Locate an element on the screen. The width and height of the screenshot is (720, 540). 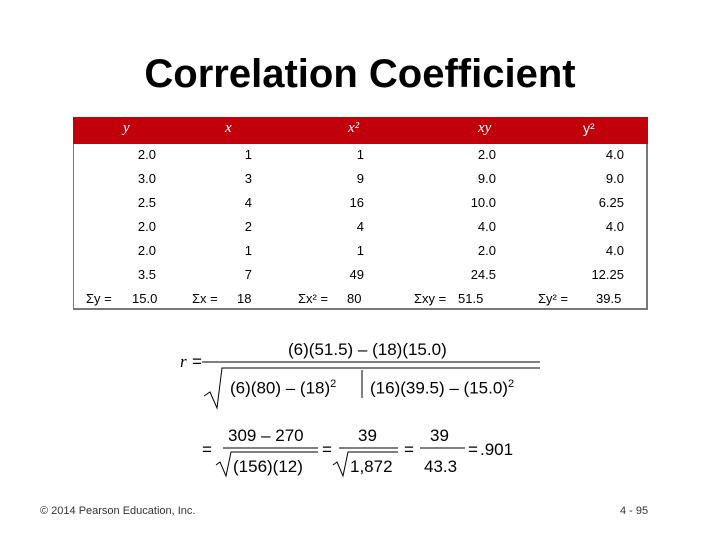
den-left-text: (6)(80) – (18) is located at coordinates (280, 388).